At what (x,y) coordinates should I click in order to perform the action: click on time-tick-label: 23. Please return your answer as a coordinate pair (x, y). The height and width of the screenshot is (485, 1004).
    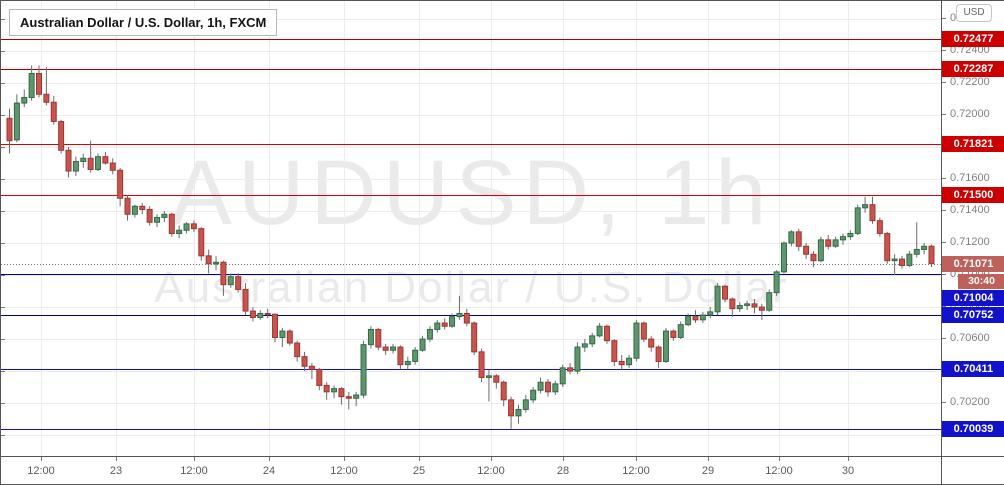
    Looking at the image, I should click on (116, 471).